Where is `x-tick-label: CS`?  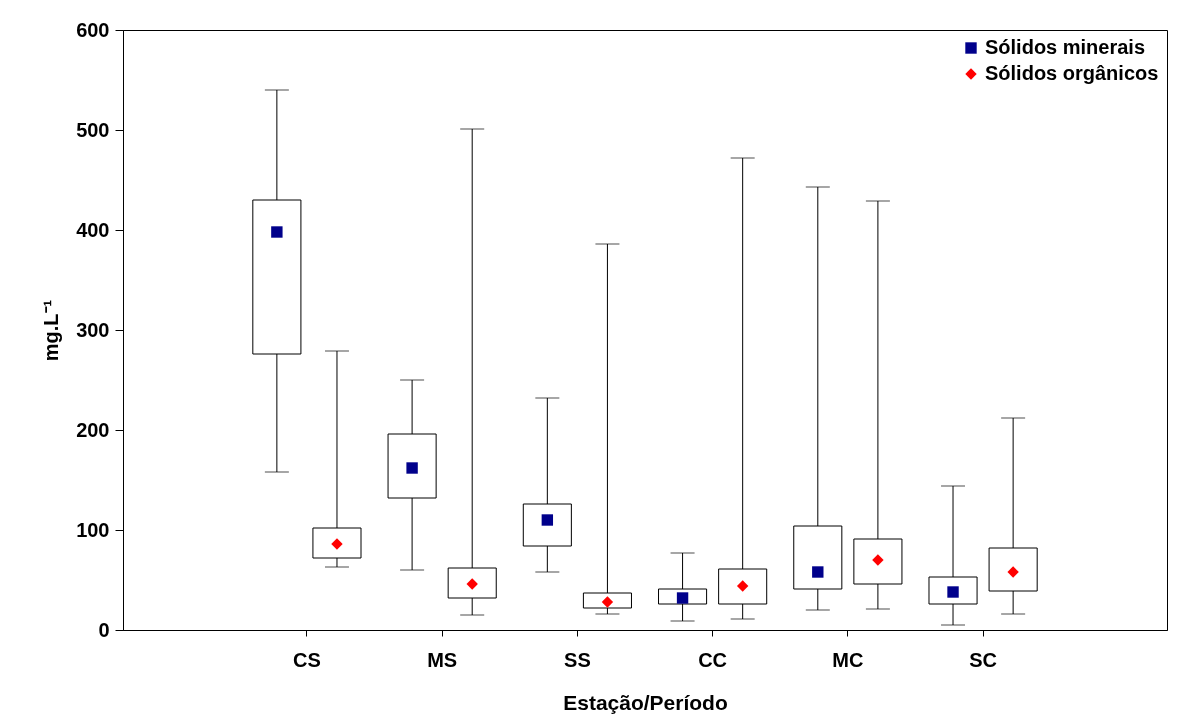
x-tick-label: CS is located at coordinates (307, 659).